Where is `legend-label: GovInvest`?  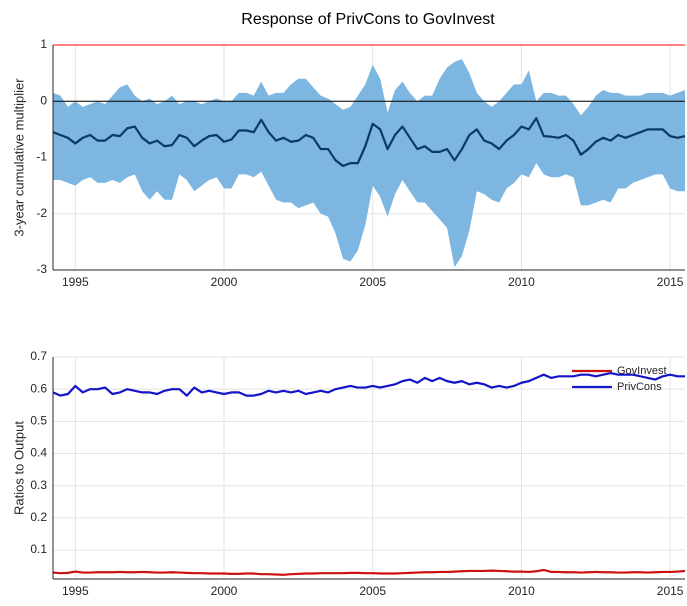
legend-label: GovInvest is located at coordinates (642, 371).